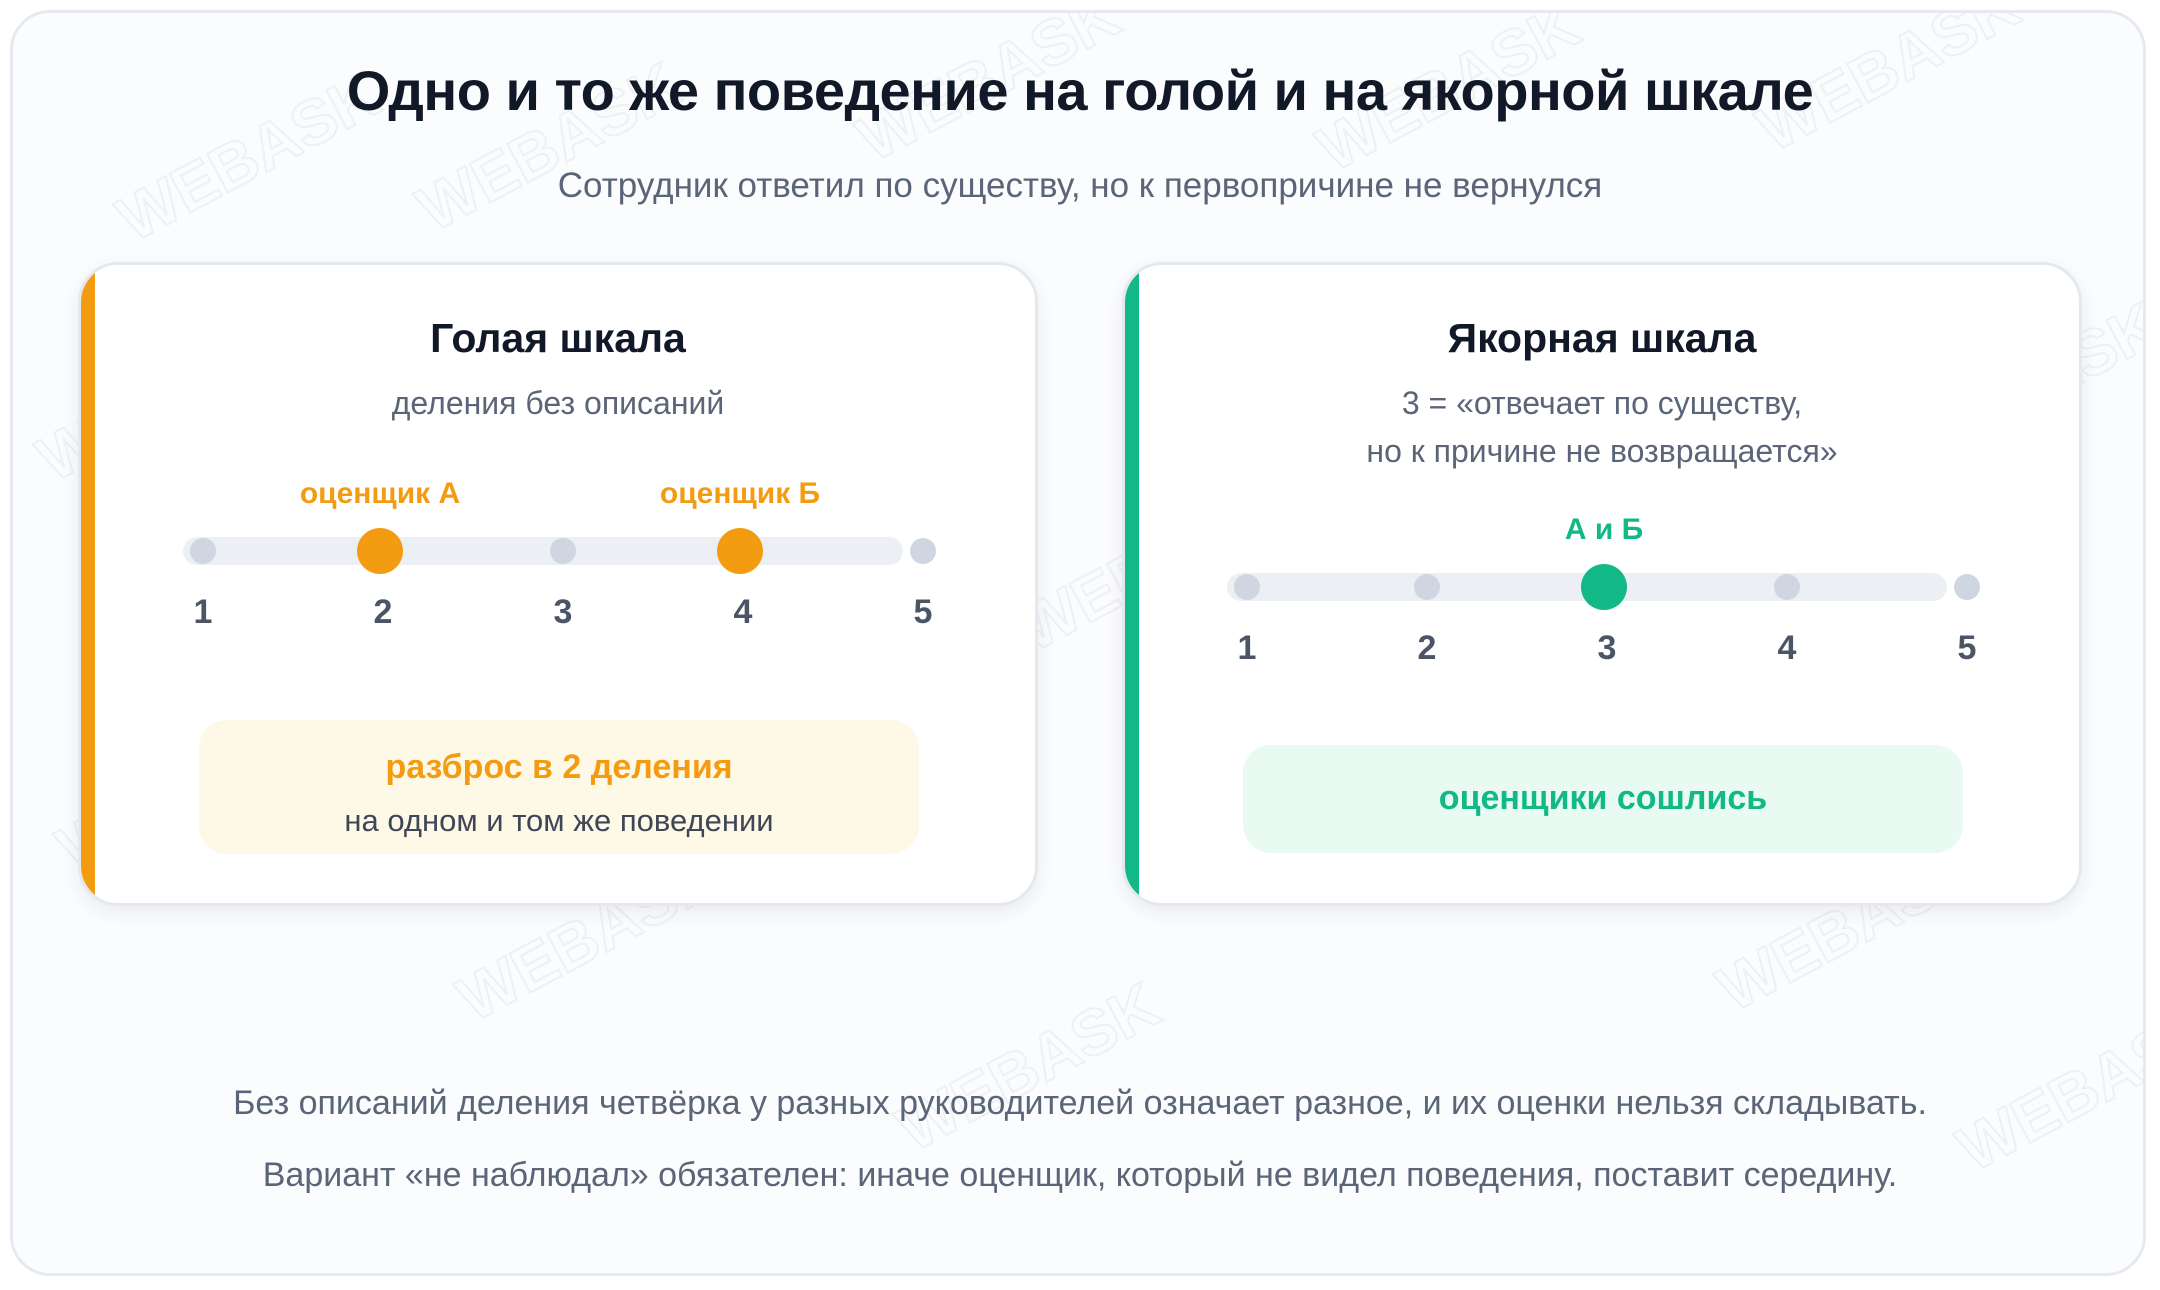 This screenshot has width=2160, height=1290. I want to click on raters-marker, so click(1604, 587).